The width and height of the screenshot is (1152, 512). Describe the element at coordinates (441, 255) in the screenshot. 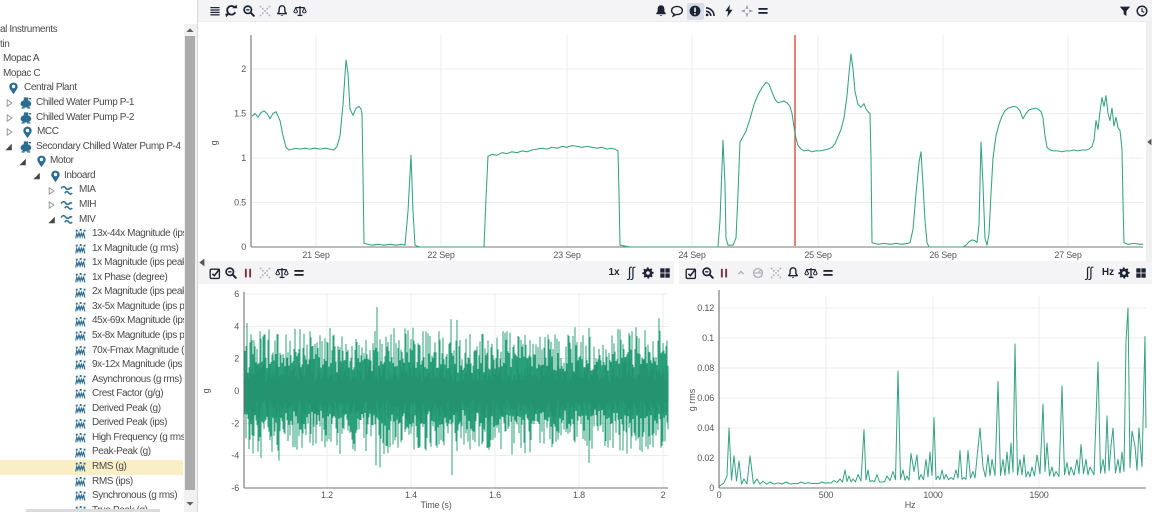

I see `svg-text: 22 Sep` at that location.